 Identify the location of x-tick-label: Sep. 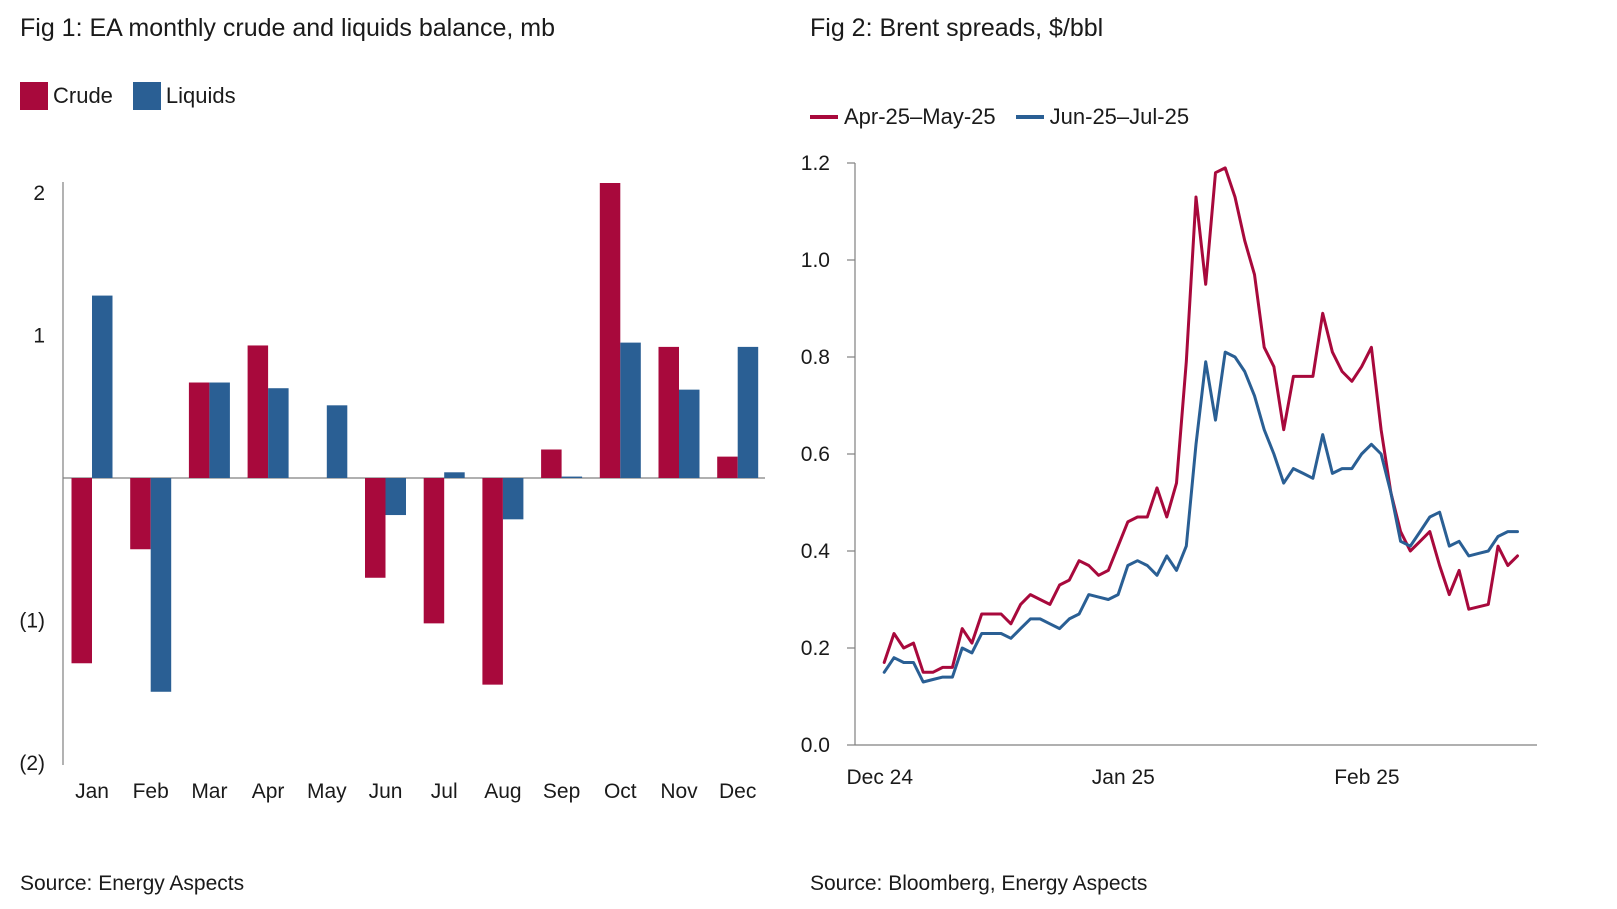
(561, 791).